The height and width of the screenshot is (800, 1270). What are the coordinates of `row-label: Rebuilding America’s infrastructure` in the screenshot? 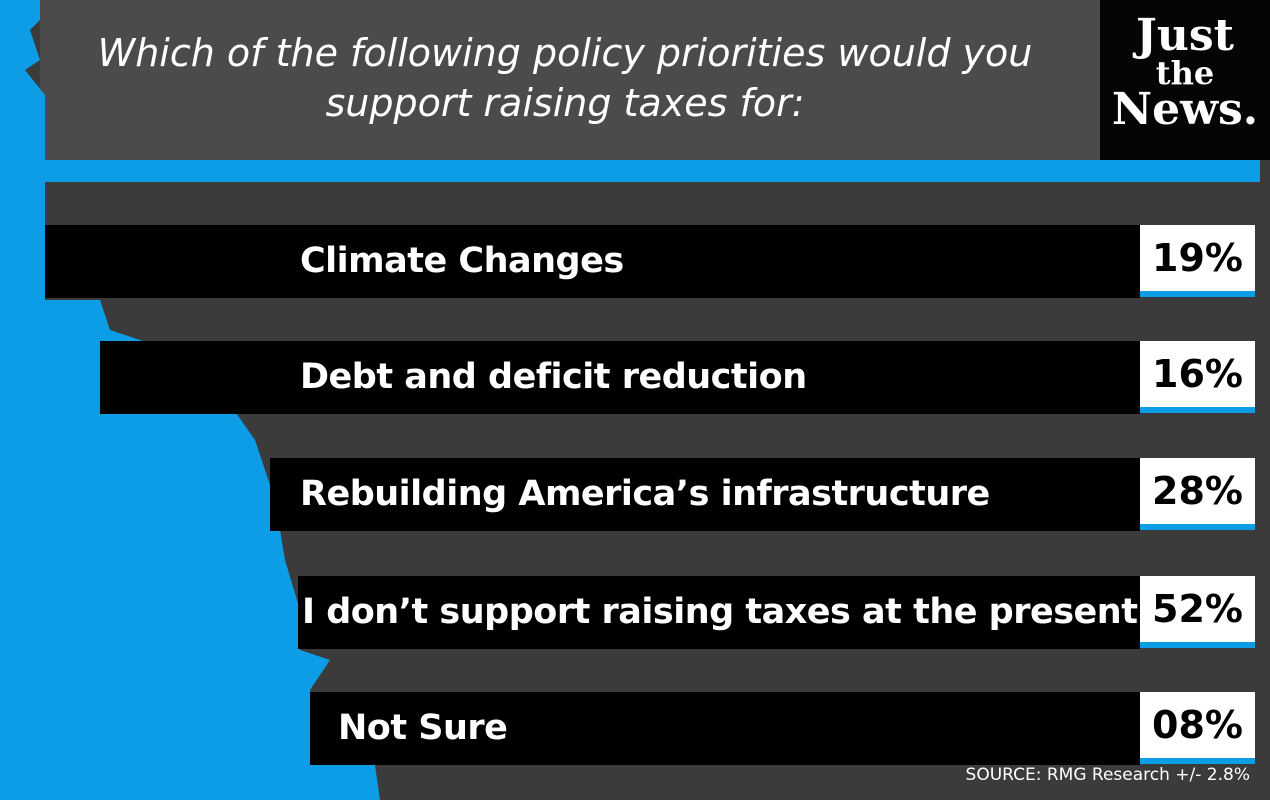 It's located at (645, 494).